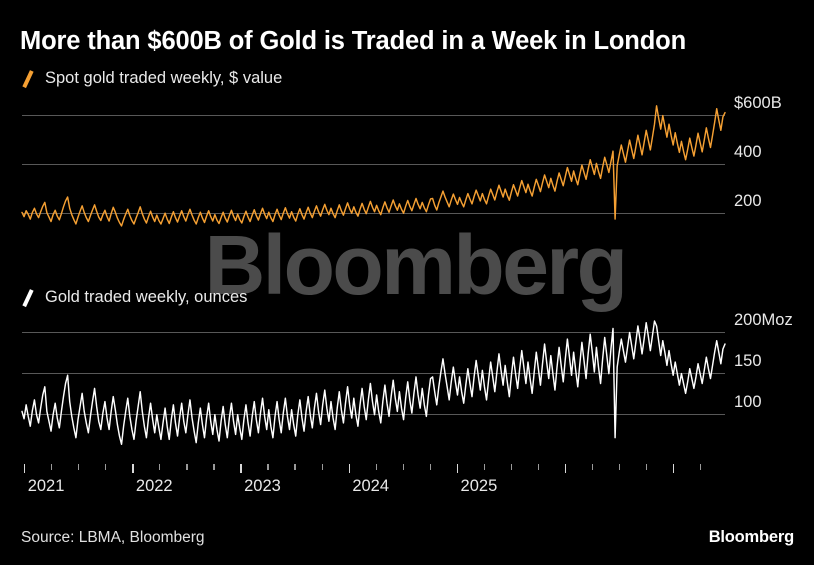  Describe the element at coordinates (763, 319) in the screenshot. I see `ytick-bottom-200moz: 200Moz` at that location.